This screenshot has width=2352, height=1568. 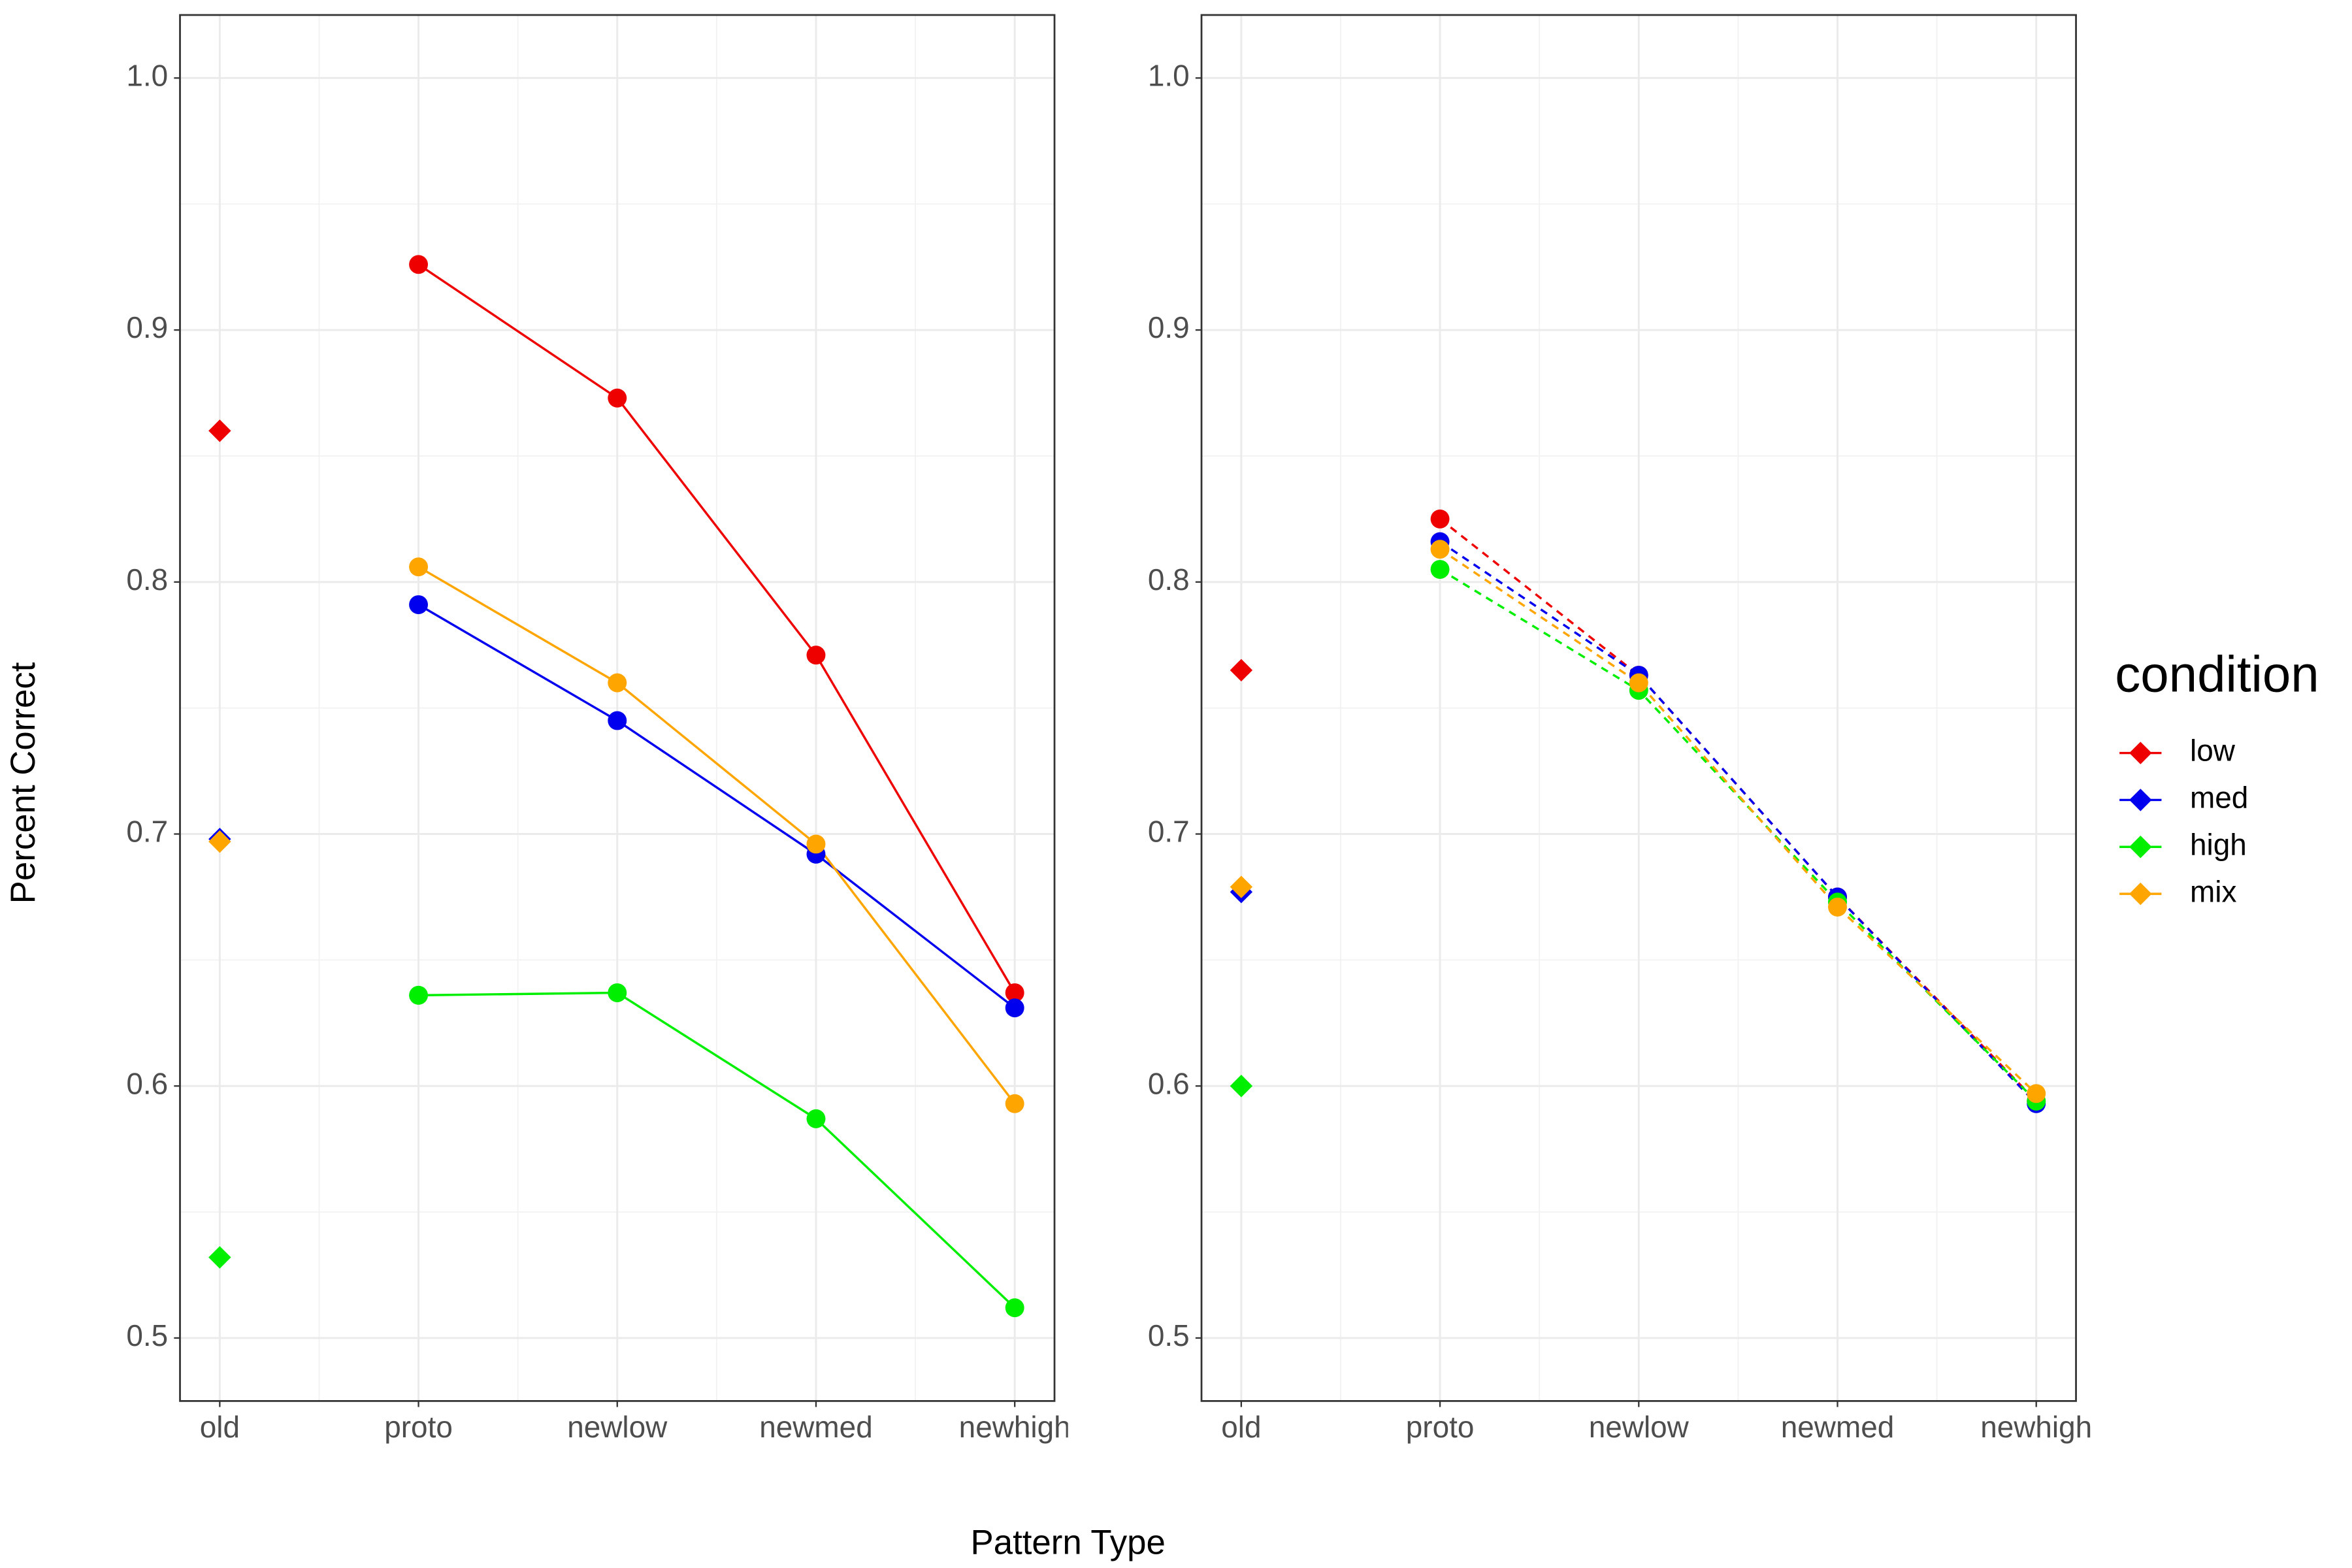 I want to click on legend-title: condition, so click(x=2217, y=673).